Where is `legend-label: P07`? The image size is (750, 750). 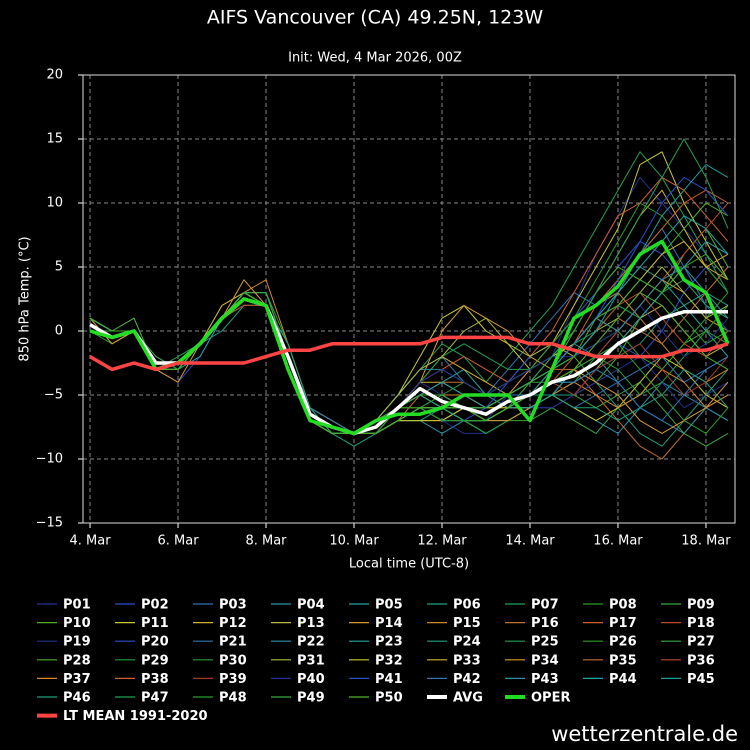
legend-label: P07 is located at coordinates (545, 605).